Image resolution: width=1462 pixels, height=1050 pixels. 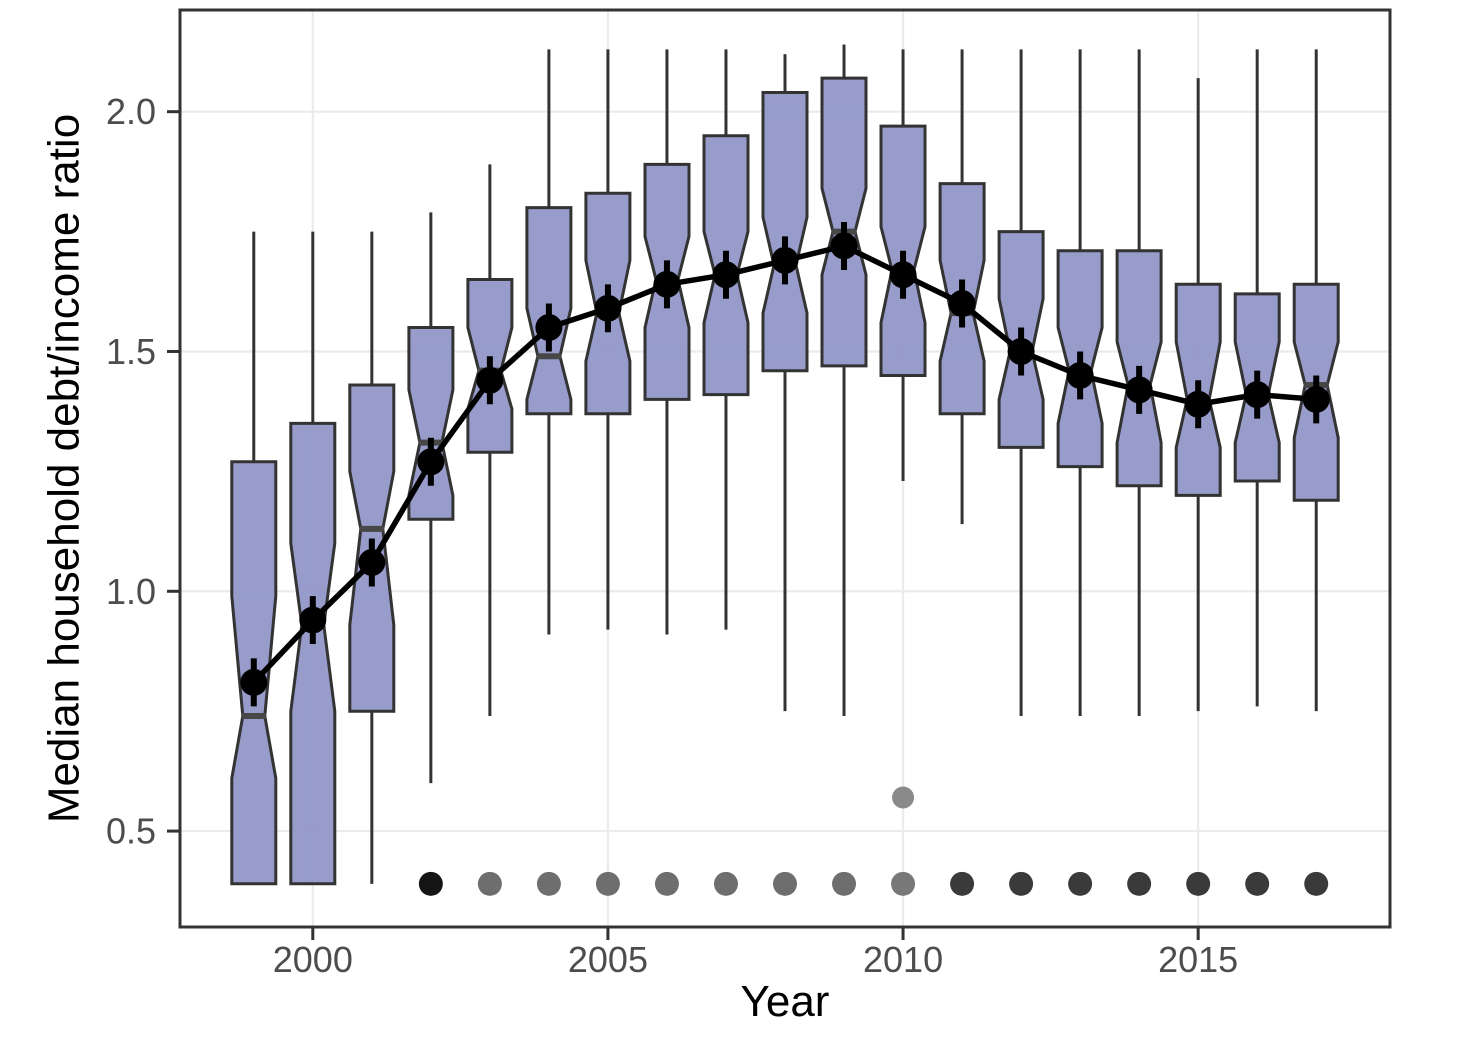 I want to click on bottom-dot-2010, so click(x=903, y=883).